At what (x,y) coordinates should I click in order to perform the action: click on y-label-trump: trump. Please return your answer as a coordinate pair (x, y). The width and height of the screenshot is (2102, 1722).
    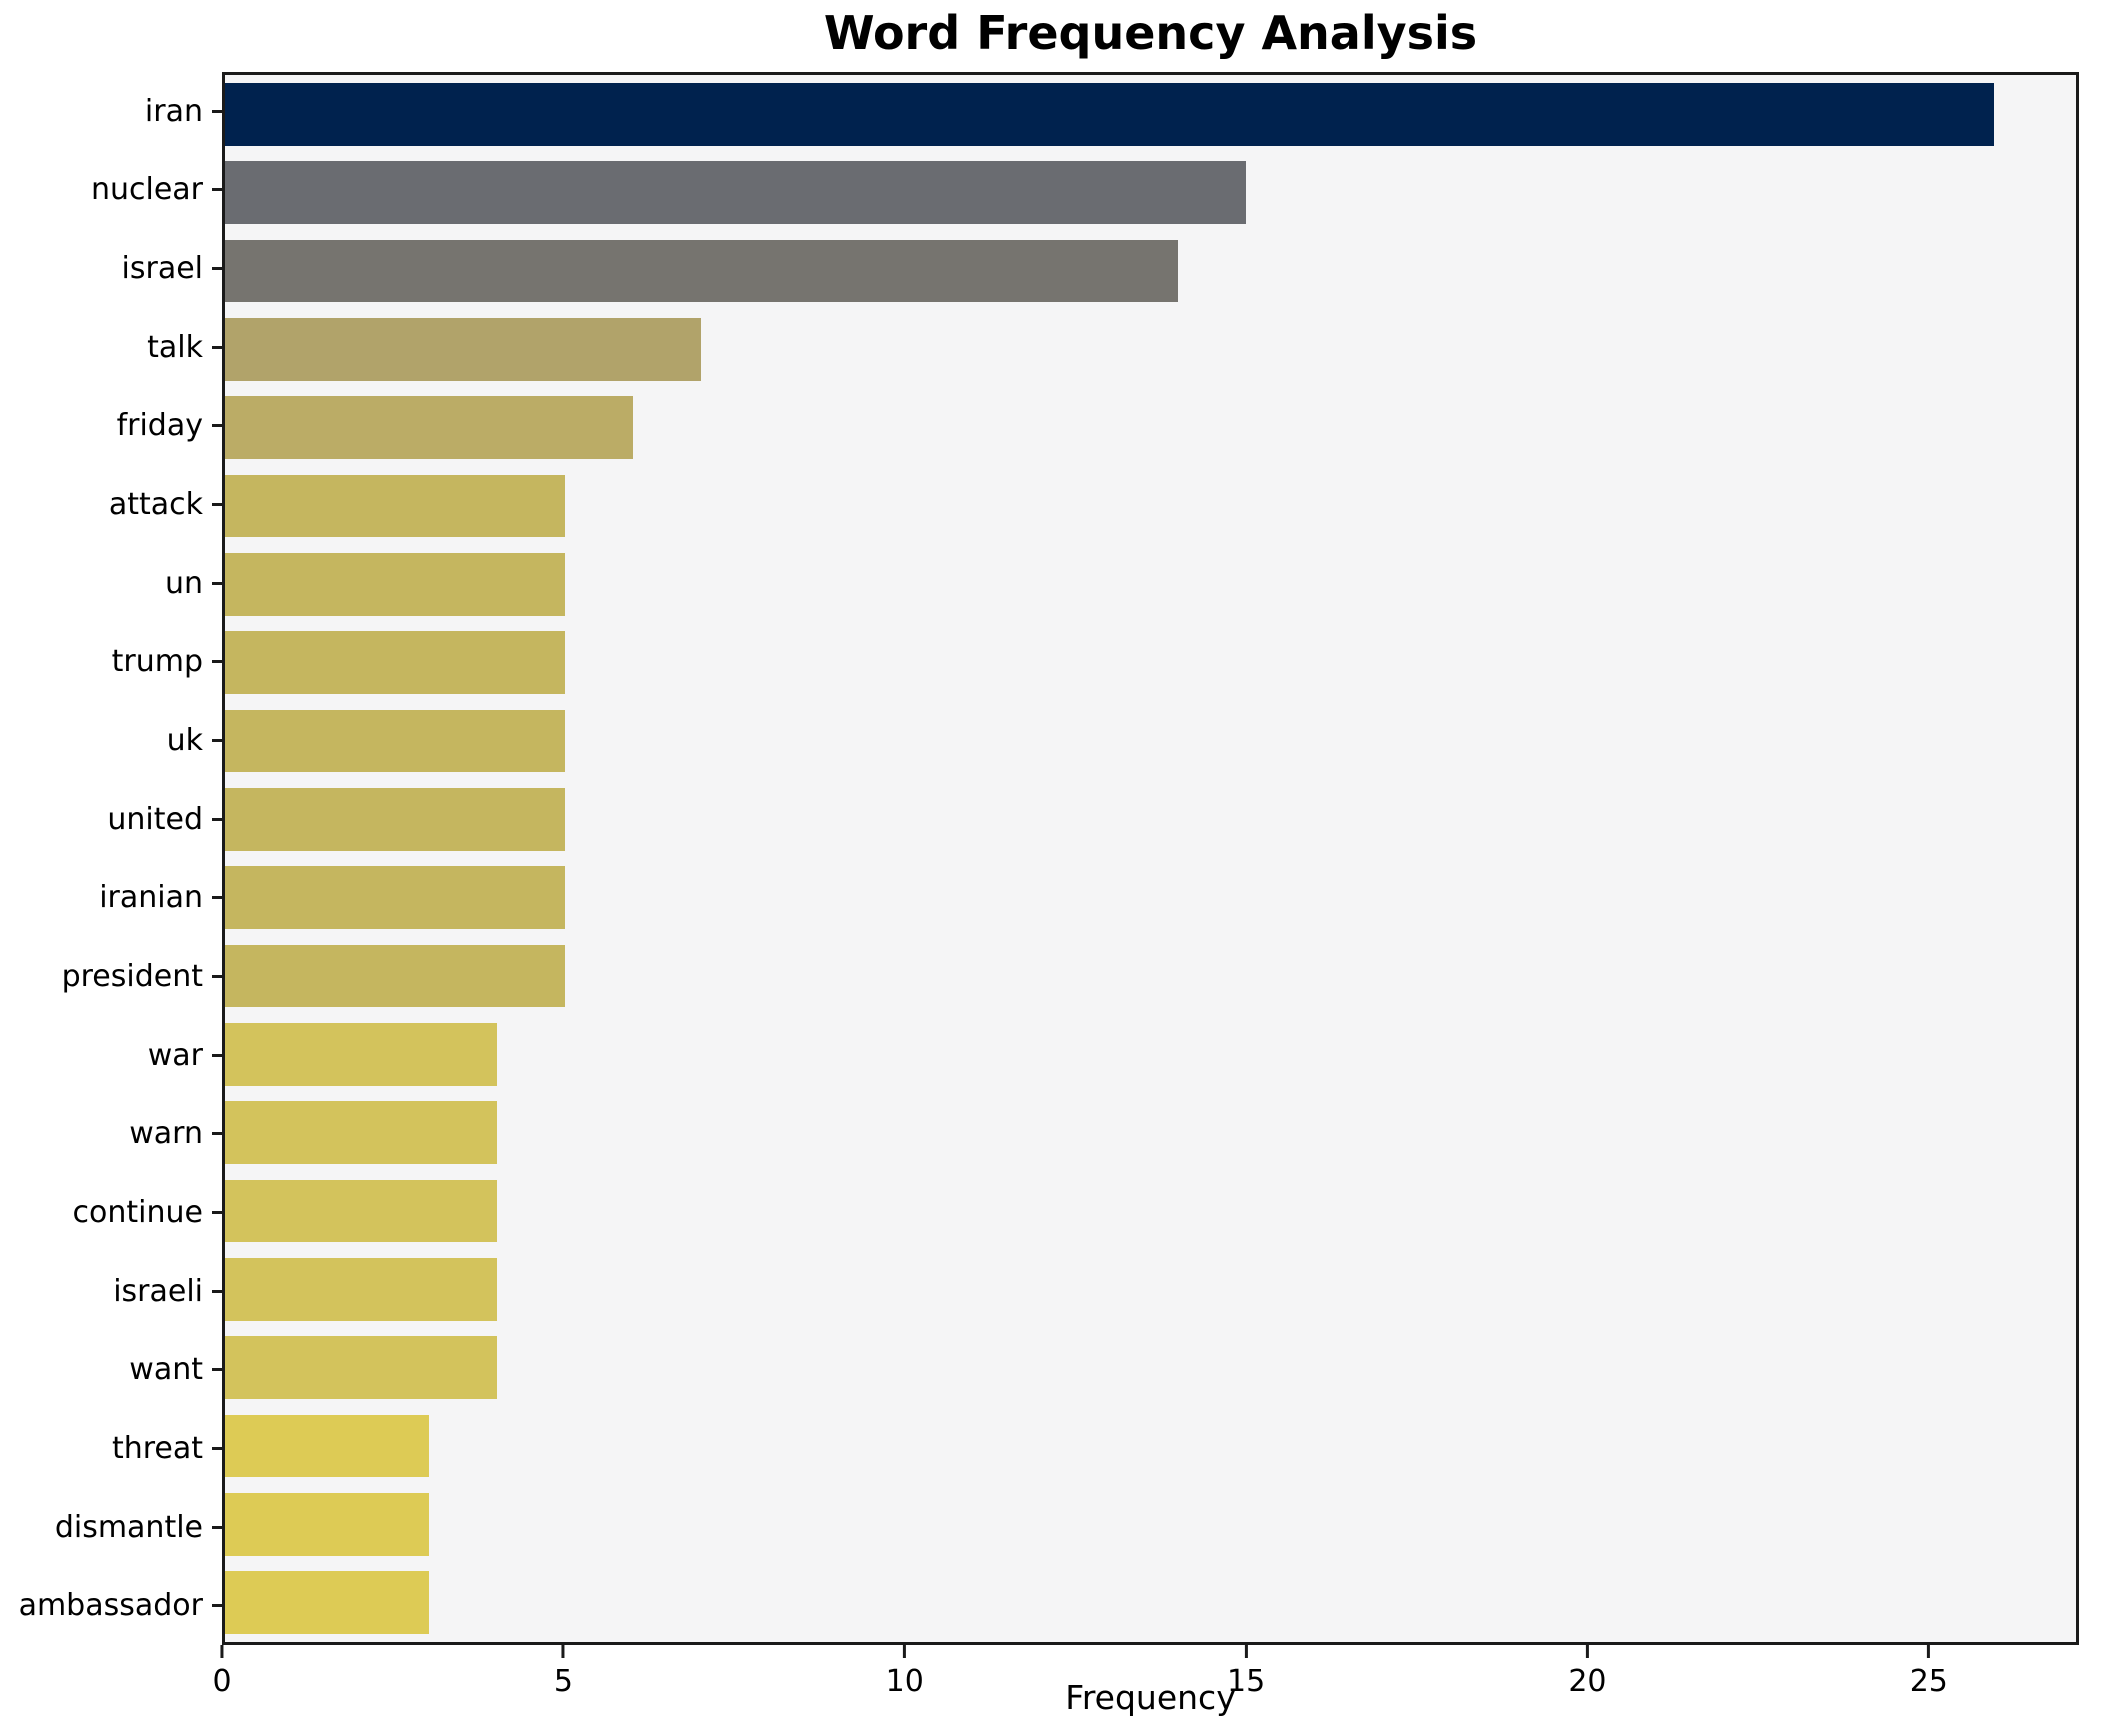
    Looking at the image, I should click on (157, 662).